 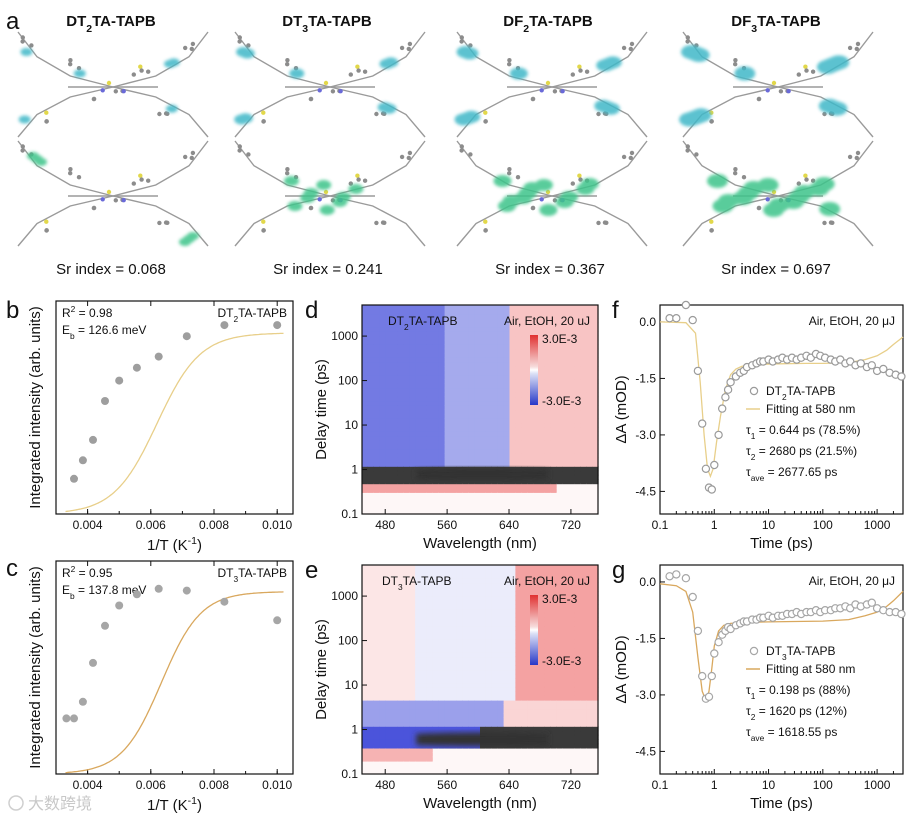 What do you see at coordinates (778, 193) in the screenshot?
I see `electron-density-structure` at bounding box center [778, 193].